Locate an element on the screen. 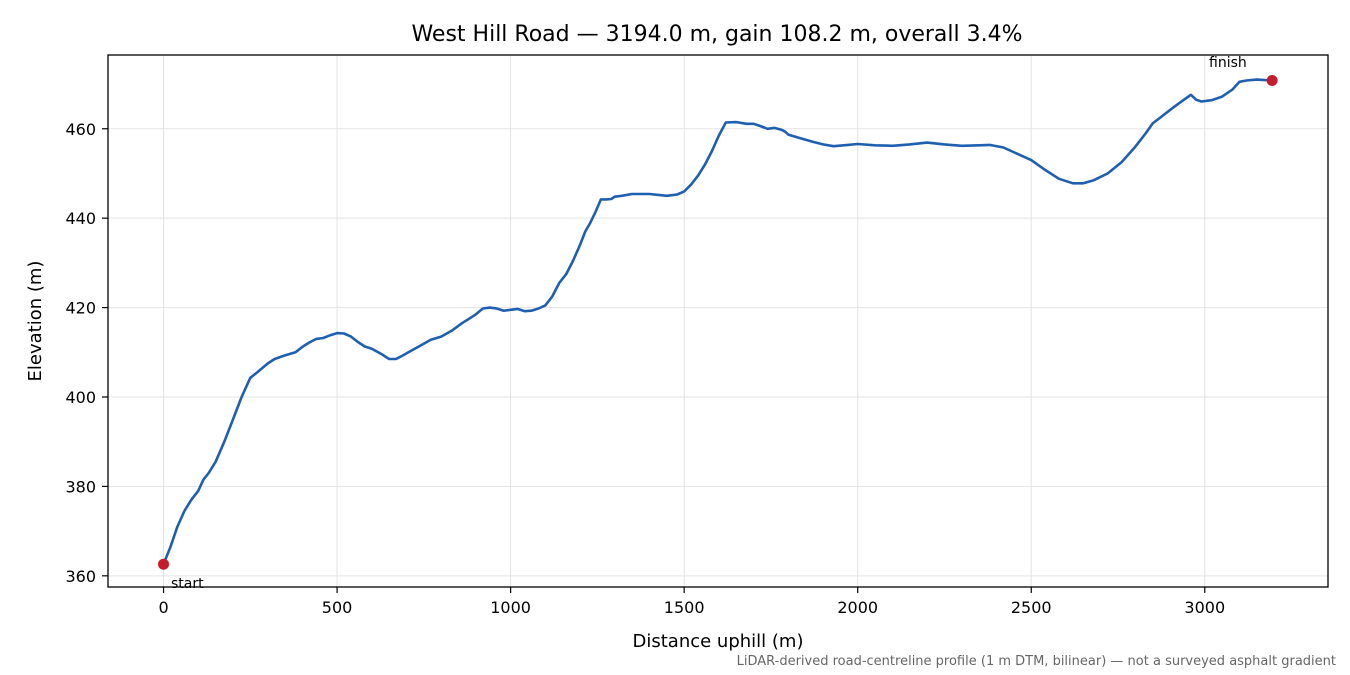  x-tick-label: 1000 is located at coordinates (510, 607).